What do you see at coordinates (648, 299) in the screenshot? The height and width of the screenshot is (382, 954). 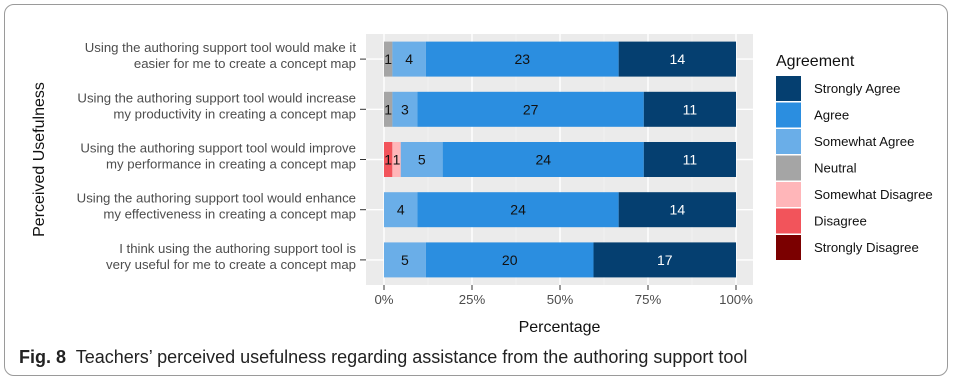 I see `x-tick-label: 75%` at bounding box center [648, 299].